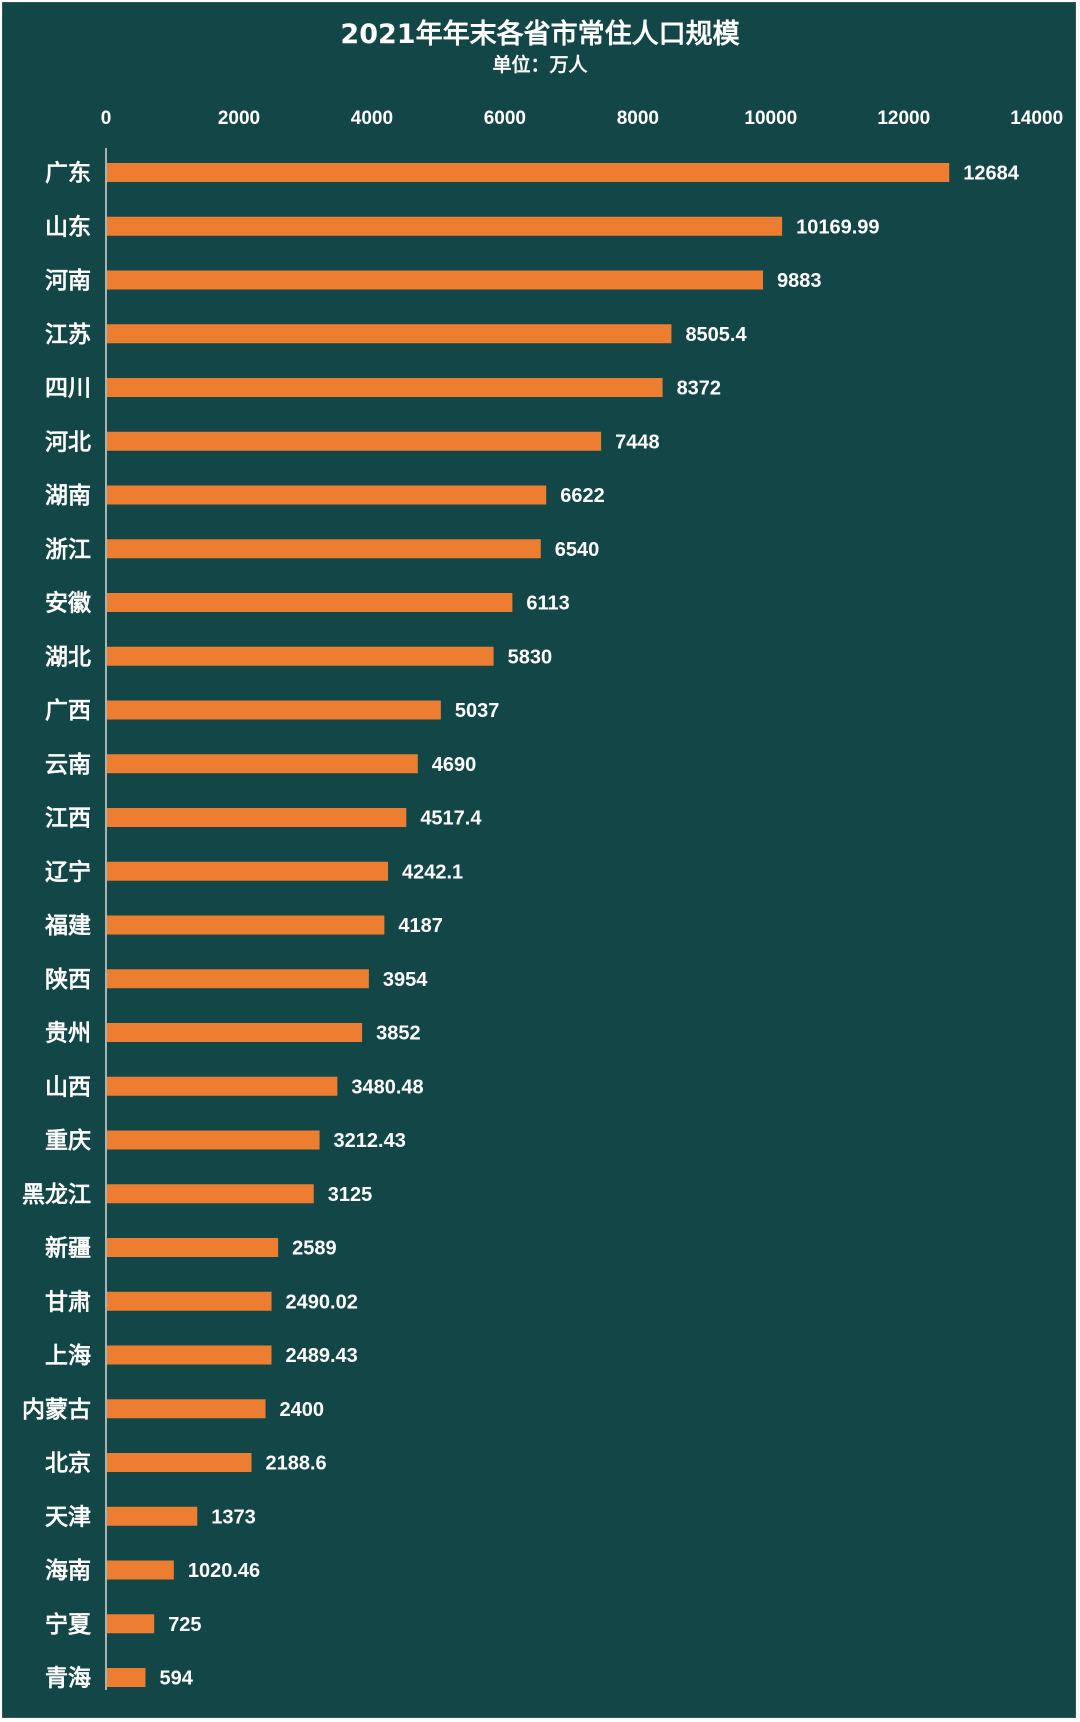  I want to click on value-label: 7448, so click(637, 442).